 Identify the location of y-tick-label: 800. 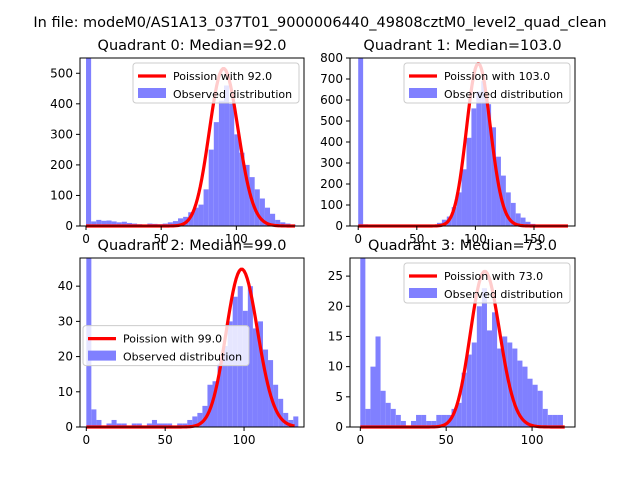
(331, 58).